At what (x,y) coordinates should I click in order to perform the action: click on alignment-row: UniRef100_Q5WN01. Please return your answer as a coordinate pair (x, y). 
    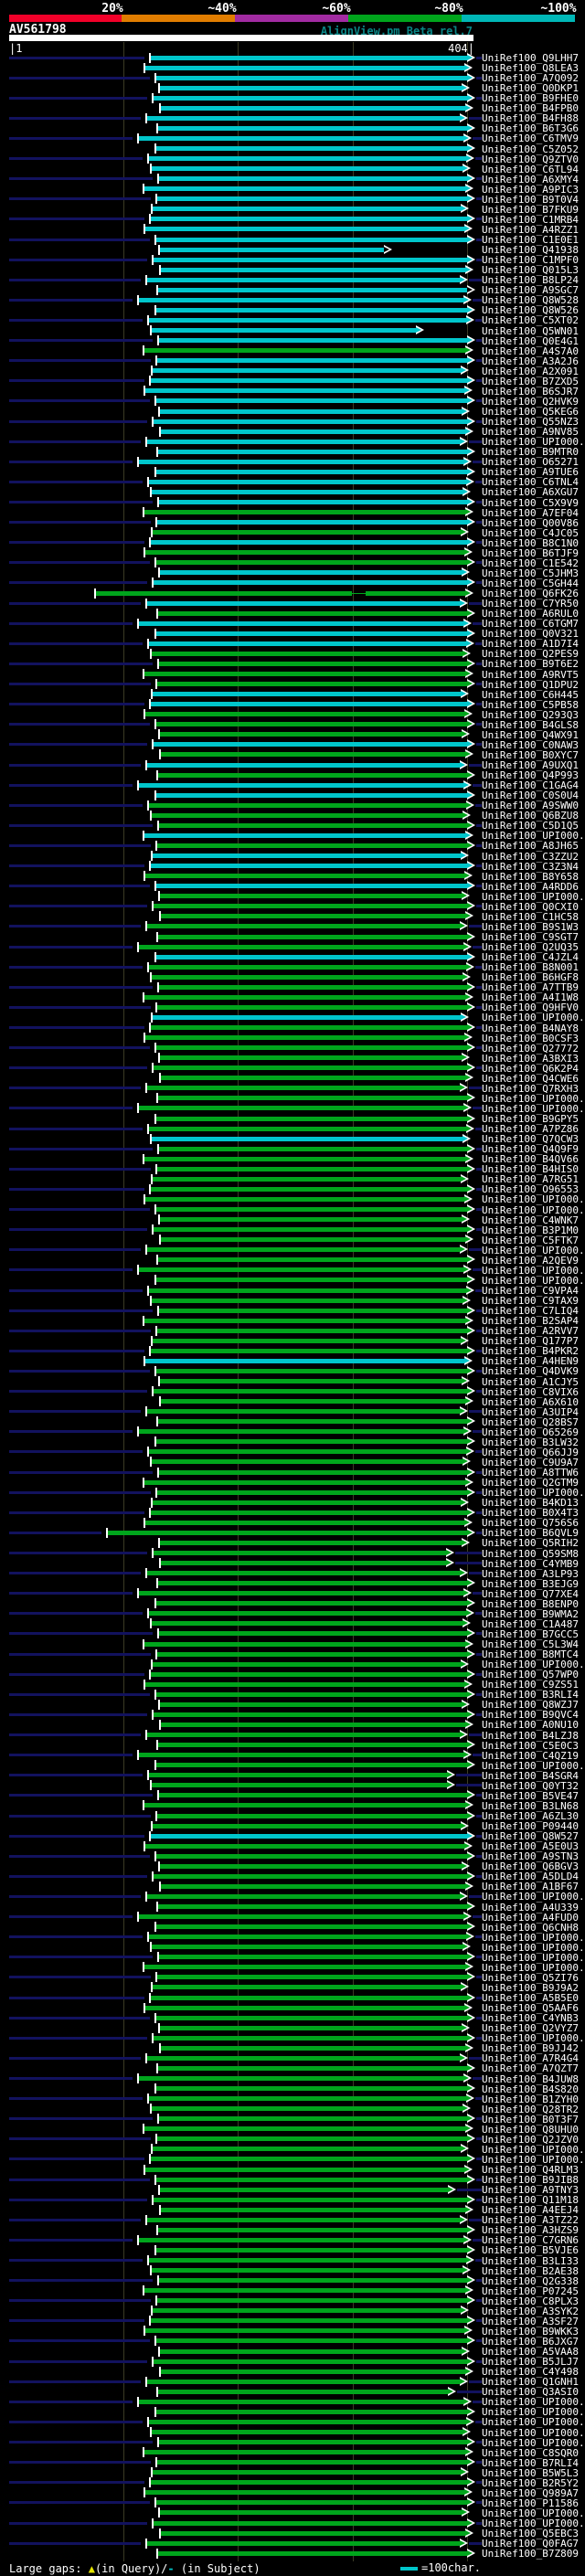
    Looking at the image, I should click on (293, 330).